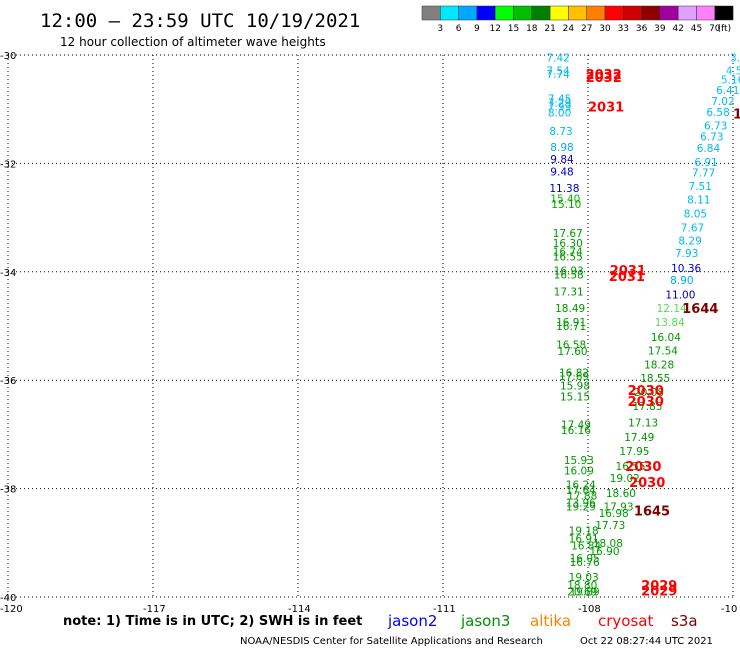  I want to click on colorbar-tick-label: 45, so click(696, 29).